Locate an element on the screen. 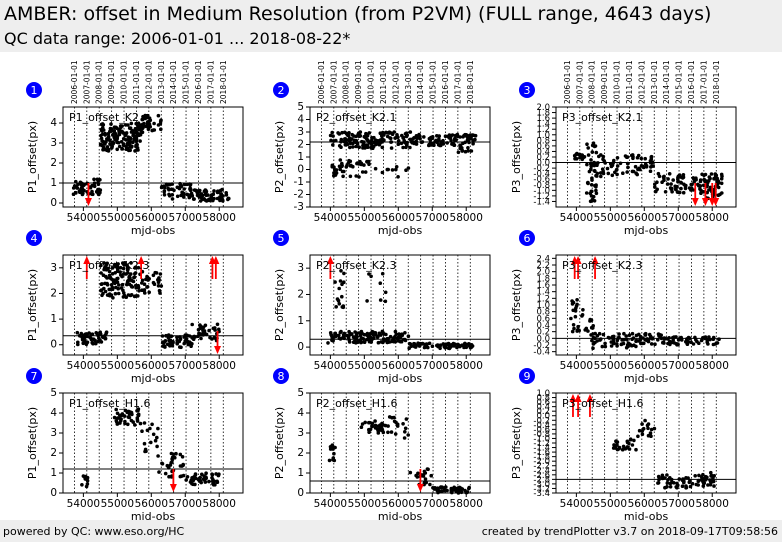  y-tick-label: -3.0 is located at coordinates (541, 485).